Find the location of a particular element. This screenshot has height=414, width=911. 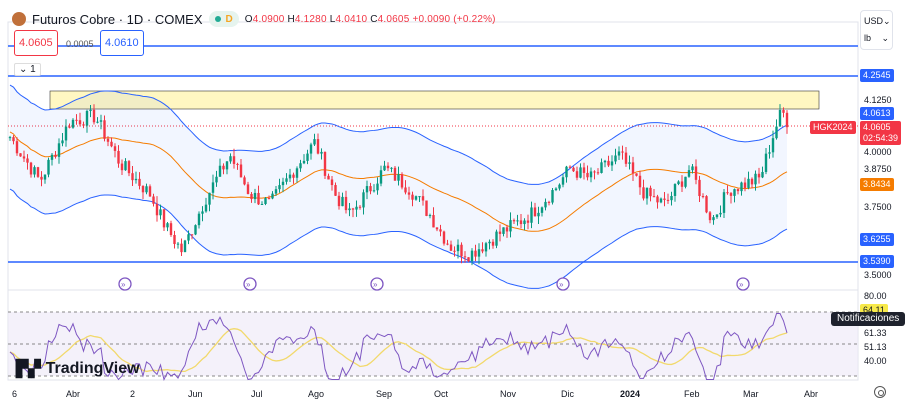

time-label: Jul is located at coordinates (257, 394).